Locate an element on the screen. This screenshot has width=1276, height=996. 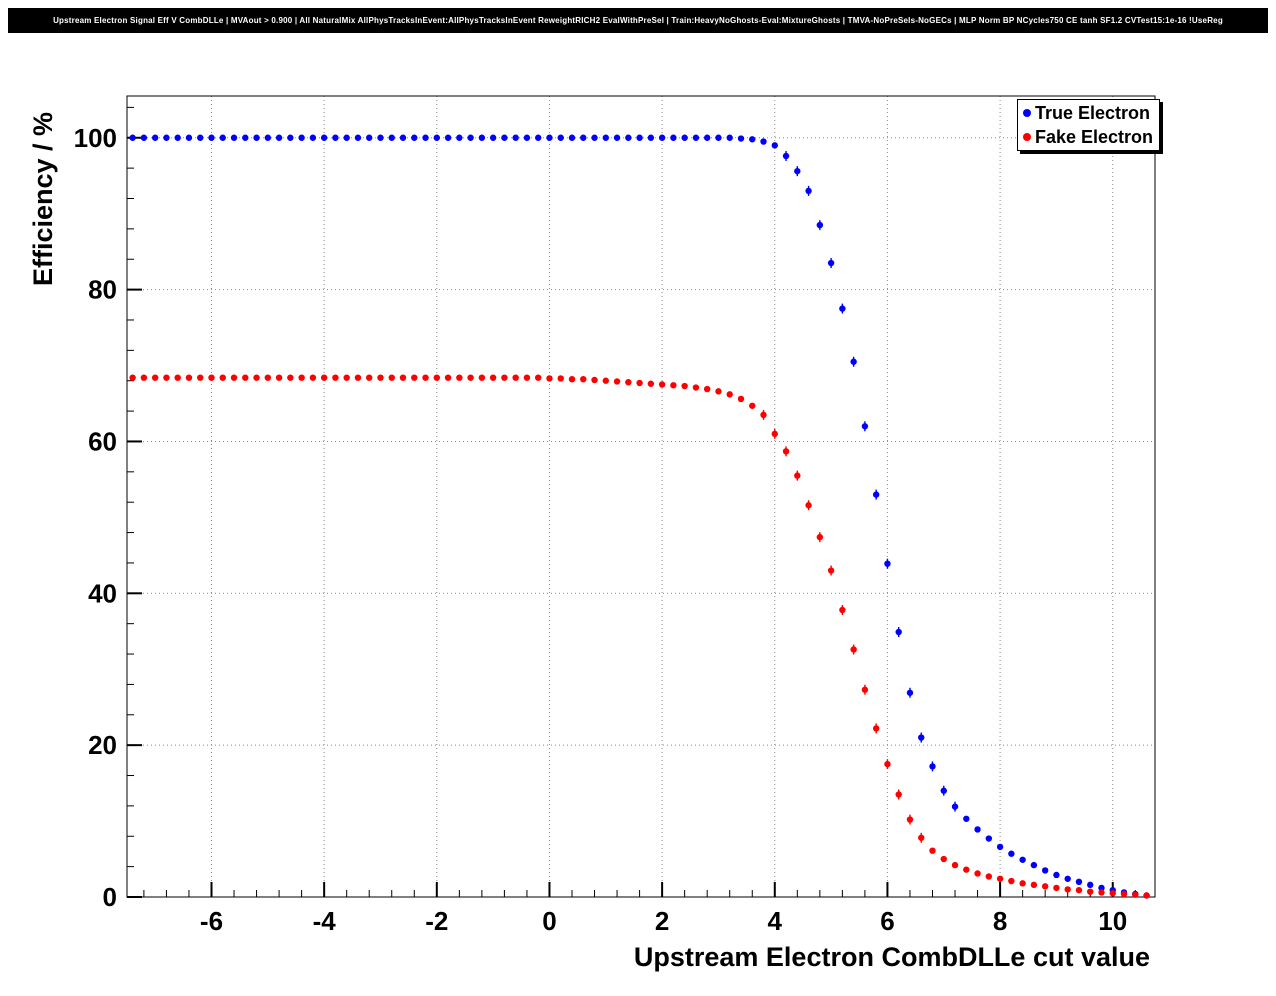
legend-label-fake-electron: Fake Electron is located at coordinates (1094, 136).